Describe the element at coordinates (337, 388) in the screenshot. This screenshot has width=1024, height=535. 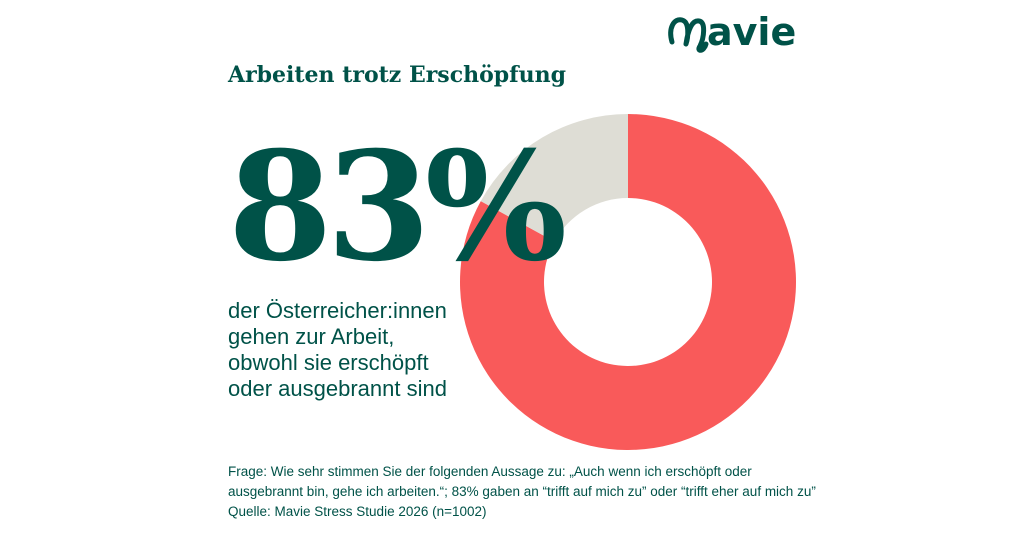
I see `caption-line: oder ausgebrannt sind` at that location.